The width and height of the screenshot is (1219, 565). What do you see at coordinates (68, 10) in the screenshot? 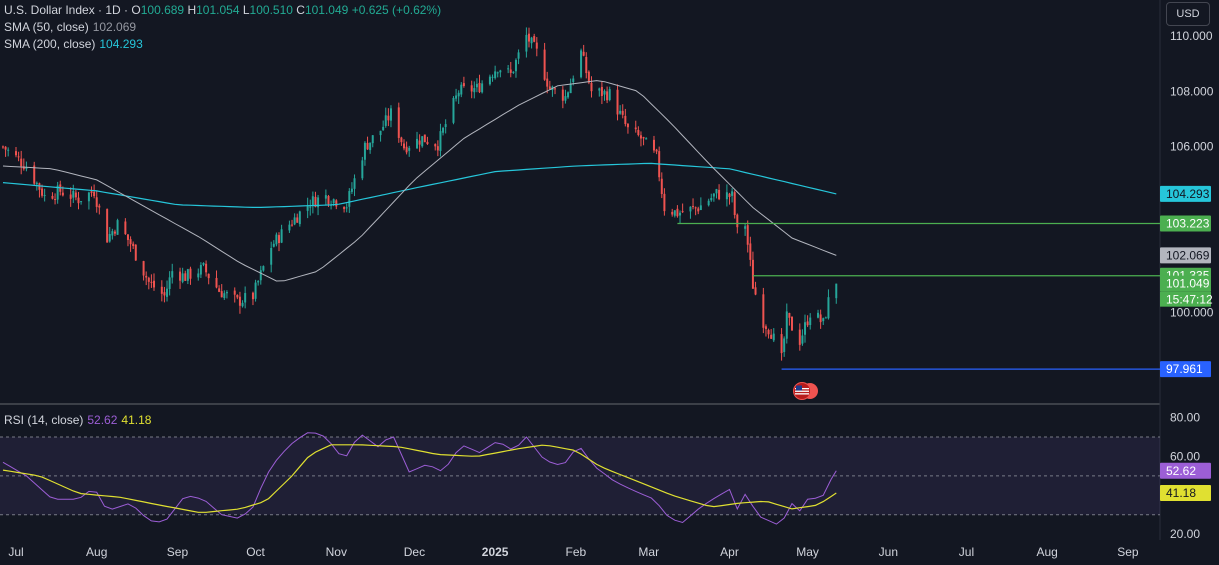
I see `symbol-title: U.S. Dollar Index · 1D ·` at bounding box center [68, 10].